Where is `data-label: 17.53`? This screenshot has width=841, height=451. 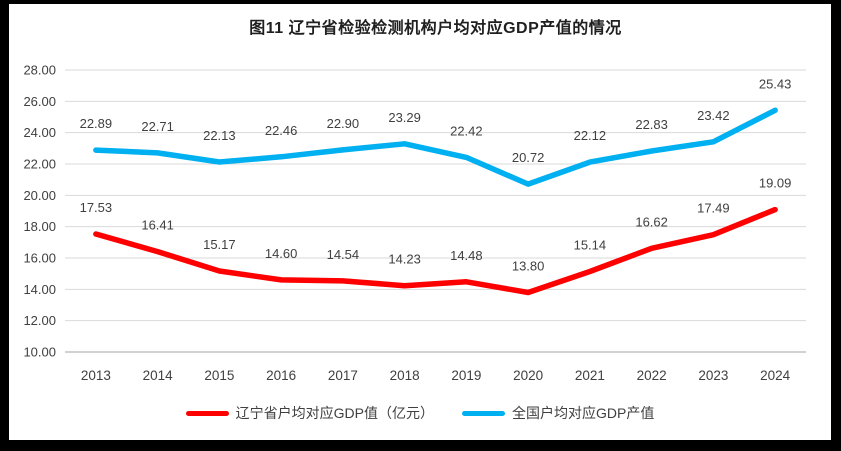
data-label: 17.53 is located at coordinates (96, 207).